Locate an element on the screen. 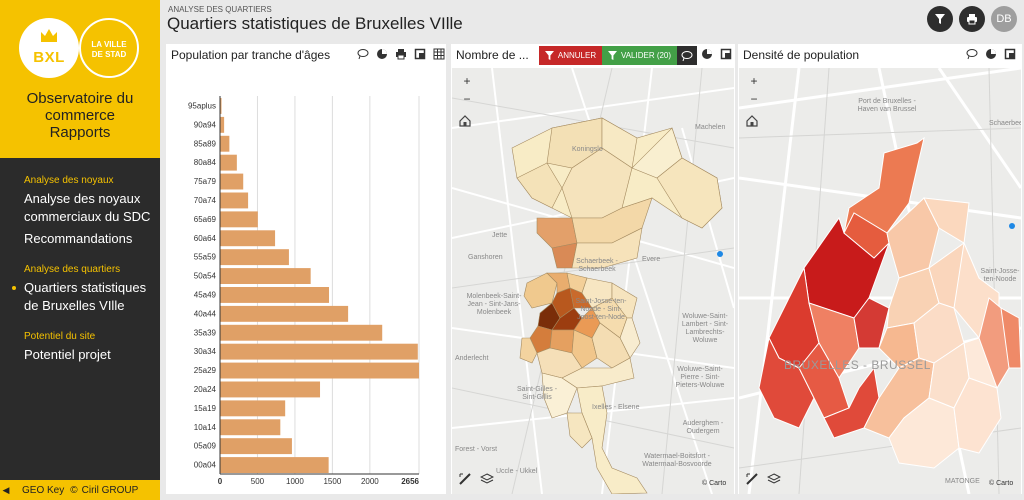 The height and width of the screenshot is (500, 1024). printer-icon is located at coordinates (400, 53).